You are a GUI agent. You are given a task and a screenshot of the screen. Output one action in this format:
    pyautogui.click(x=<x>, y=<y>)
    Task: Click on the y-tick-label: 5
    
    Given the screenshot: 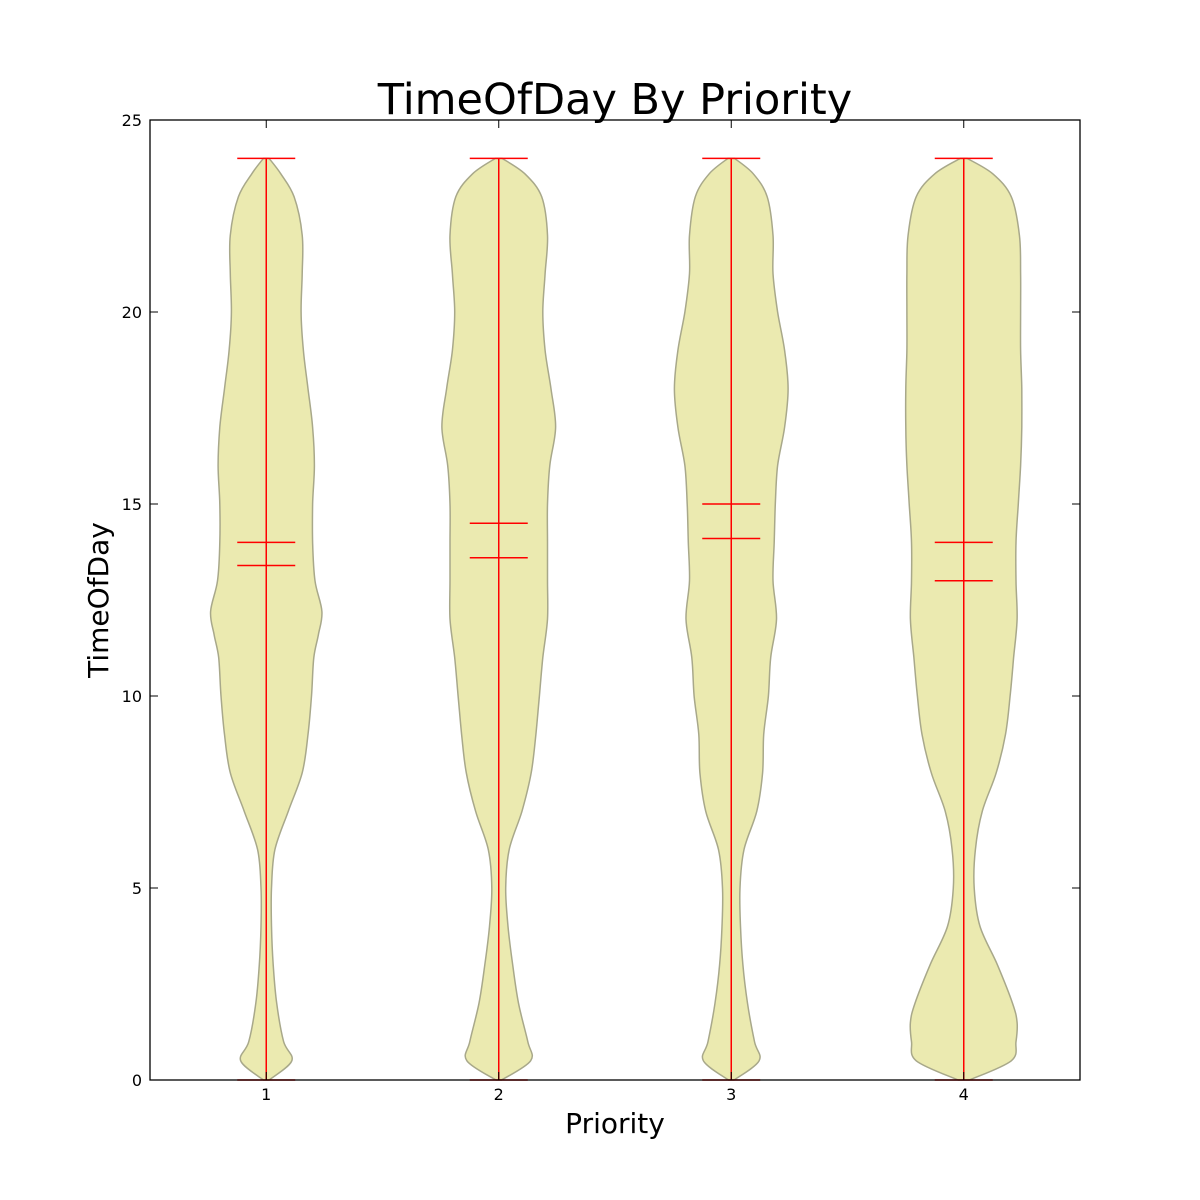 What is the action you would take?
    pyautogui.click(x=137, y=888)
    